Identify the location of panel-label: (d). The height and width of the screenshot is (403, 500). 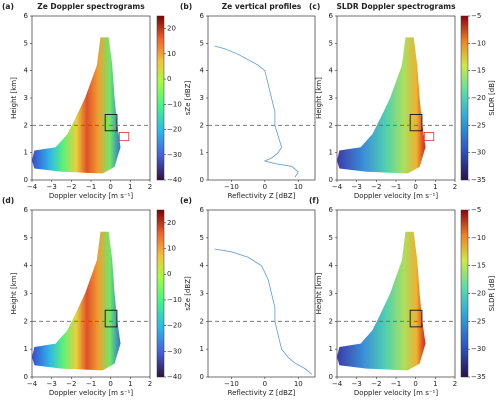
(8, 200).